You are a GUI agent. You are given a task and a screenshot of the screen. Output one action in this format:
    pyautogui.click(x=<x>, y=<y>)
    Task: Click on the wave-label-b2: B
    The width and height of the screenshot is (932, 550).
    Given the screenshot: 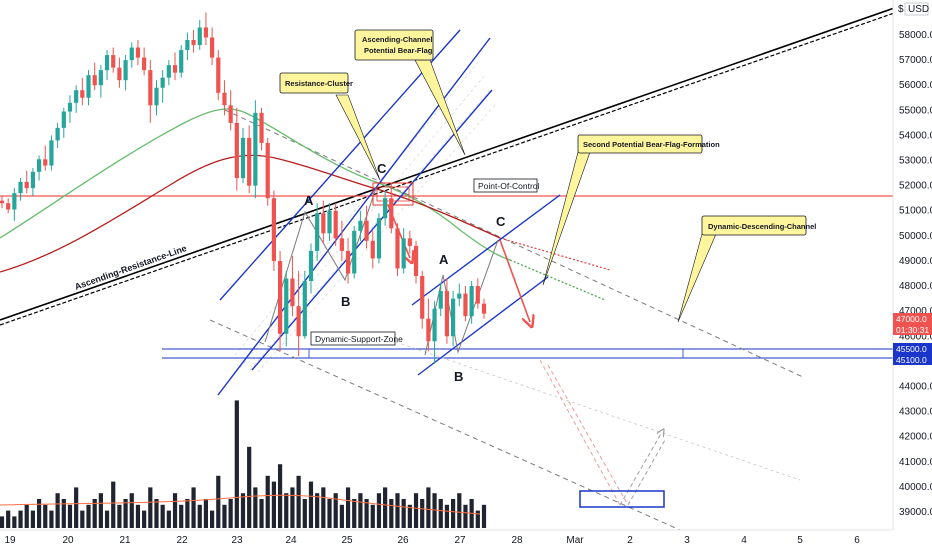 What is the action you would take?
    pyautogui.click(x=458, y=376)
    